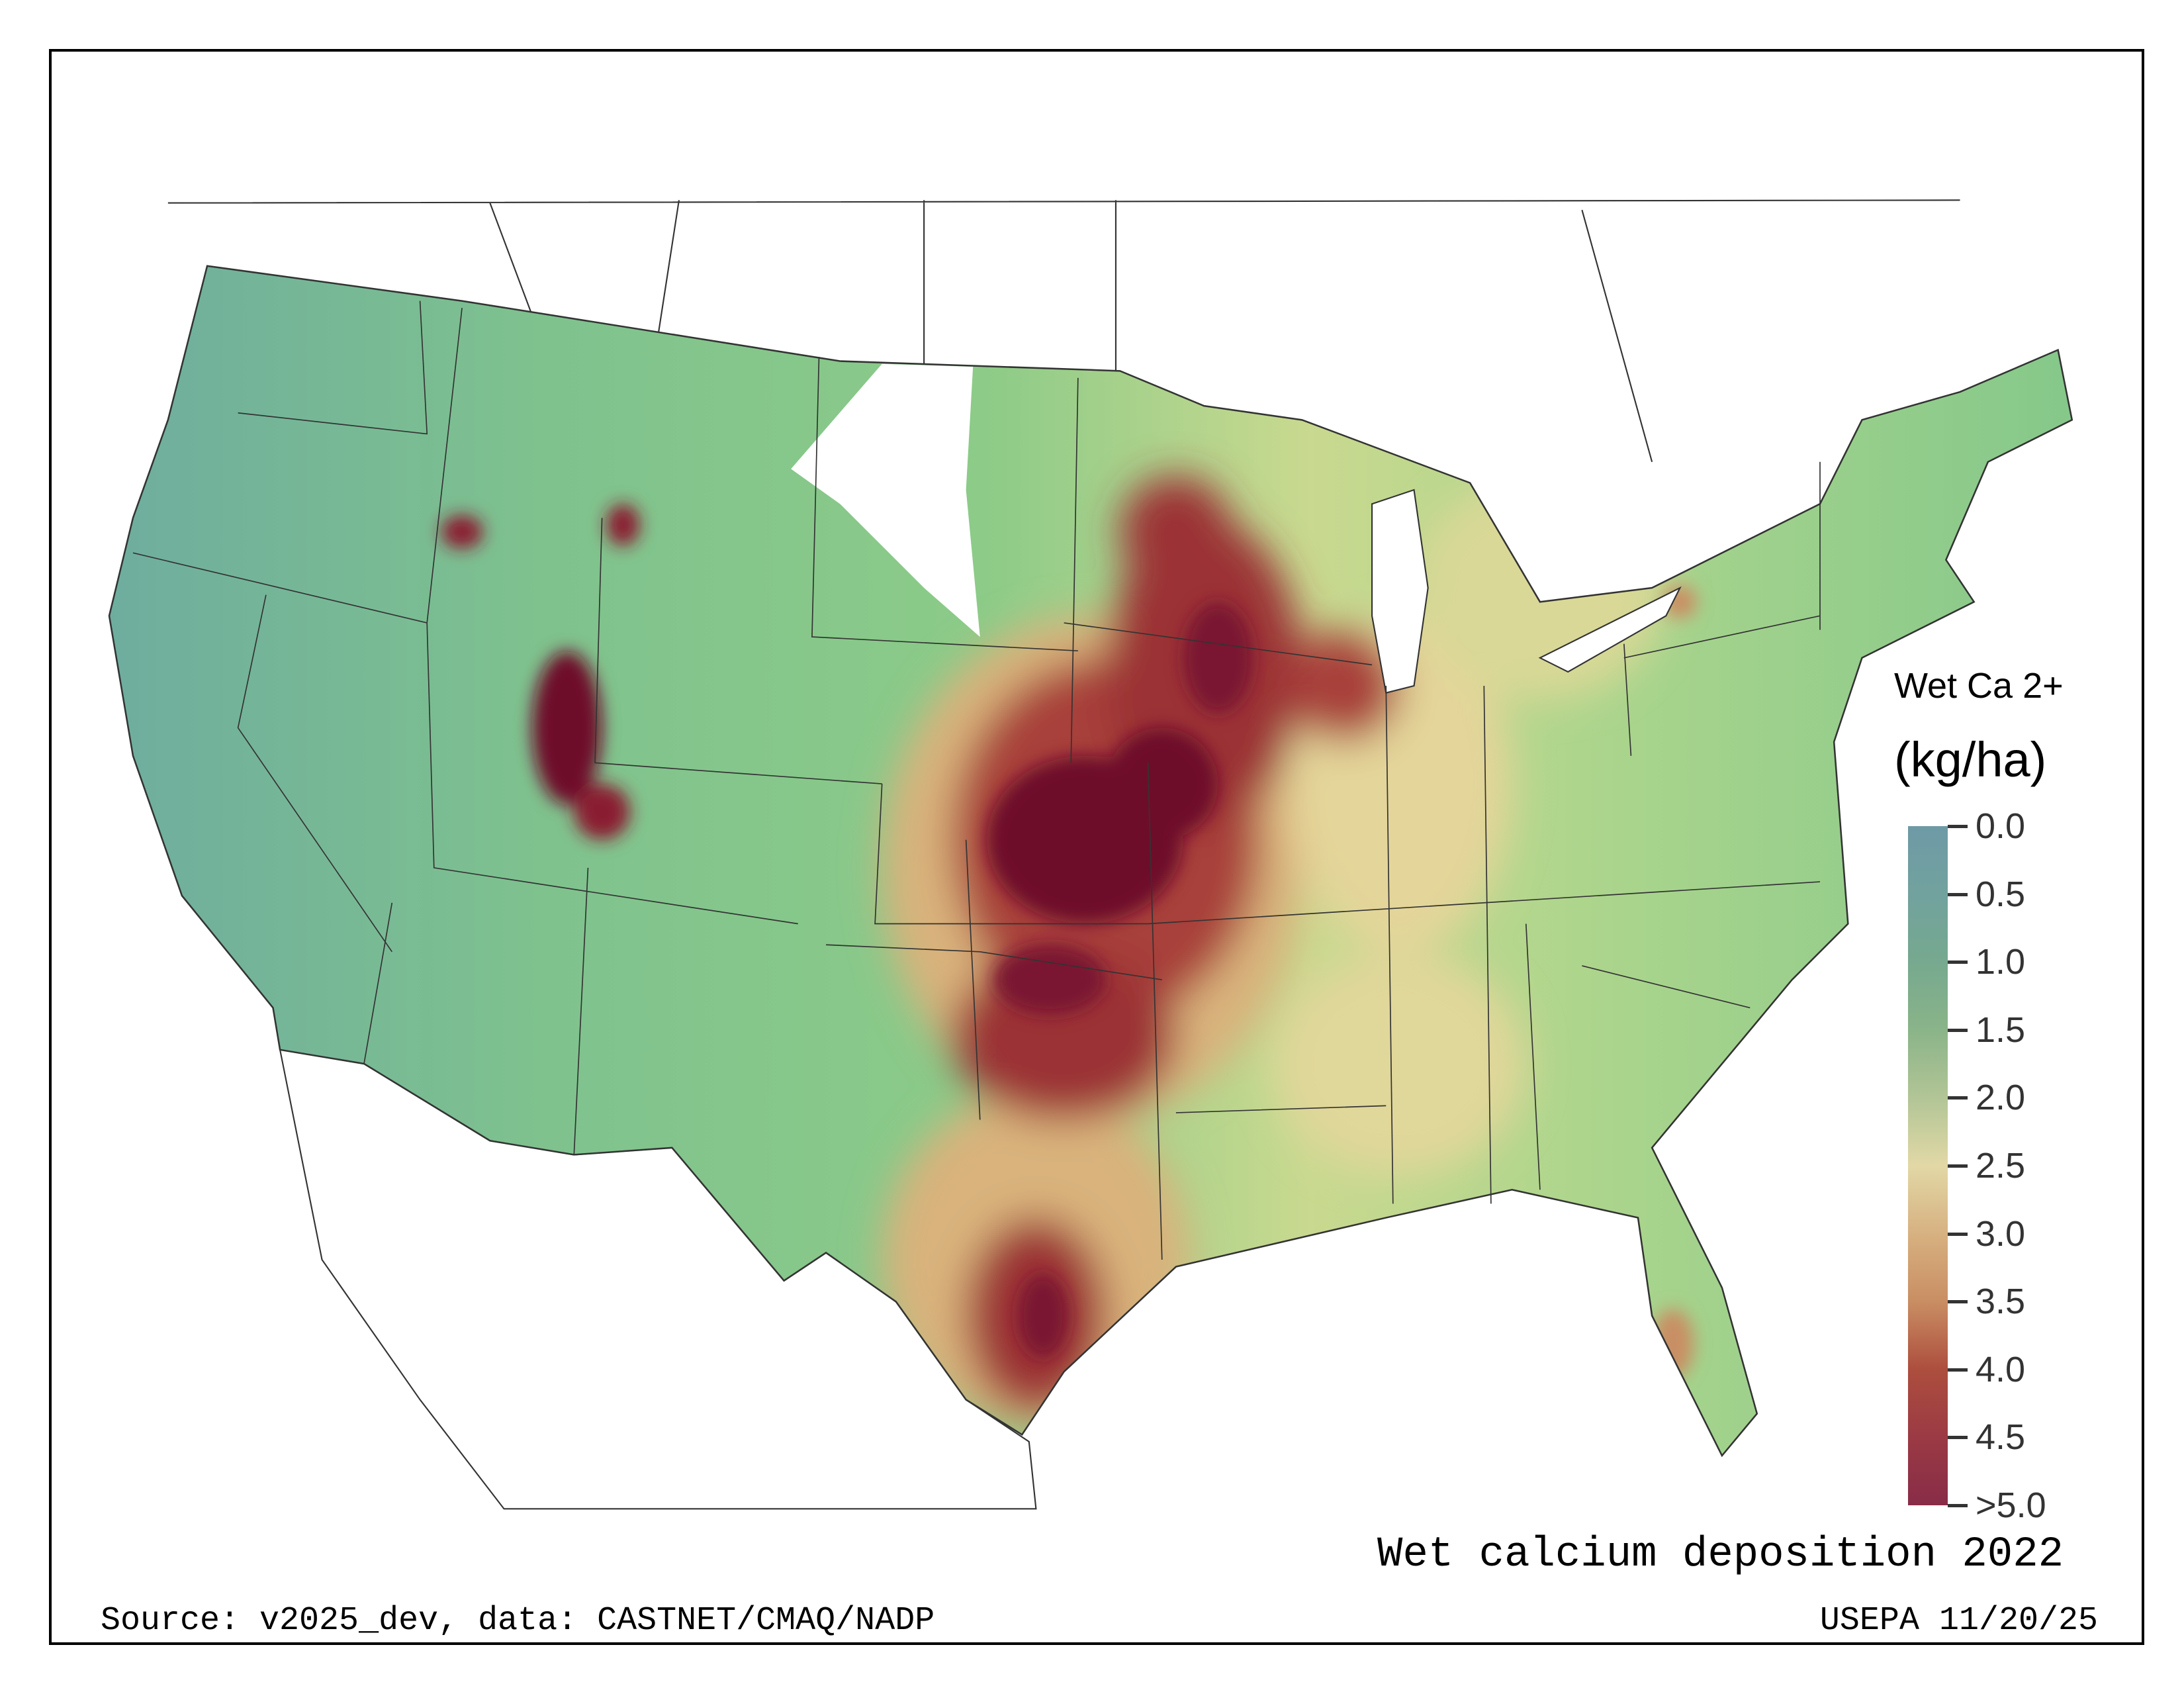  What do you see at coordinates (1959, 1621) in the screenshot?
I see `agency-date-stamp: USEPA 11/20/25` at bounding box center [1959, 1621].